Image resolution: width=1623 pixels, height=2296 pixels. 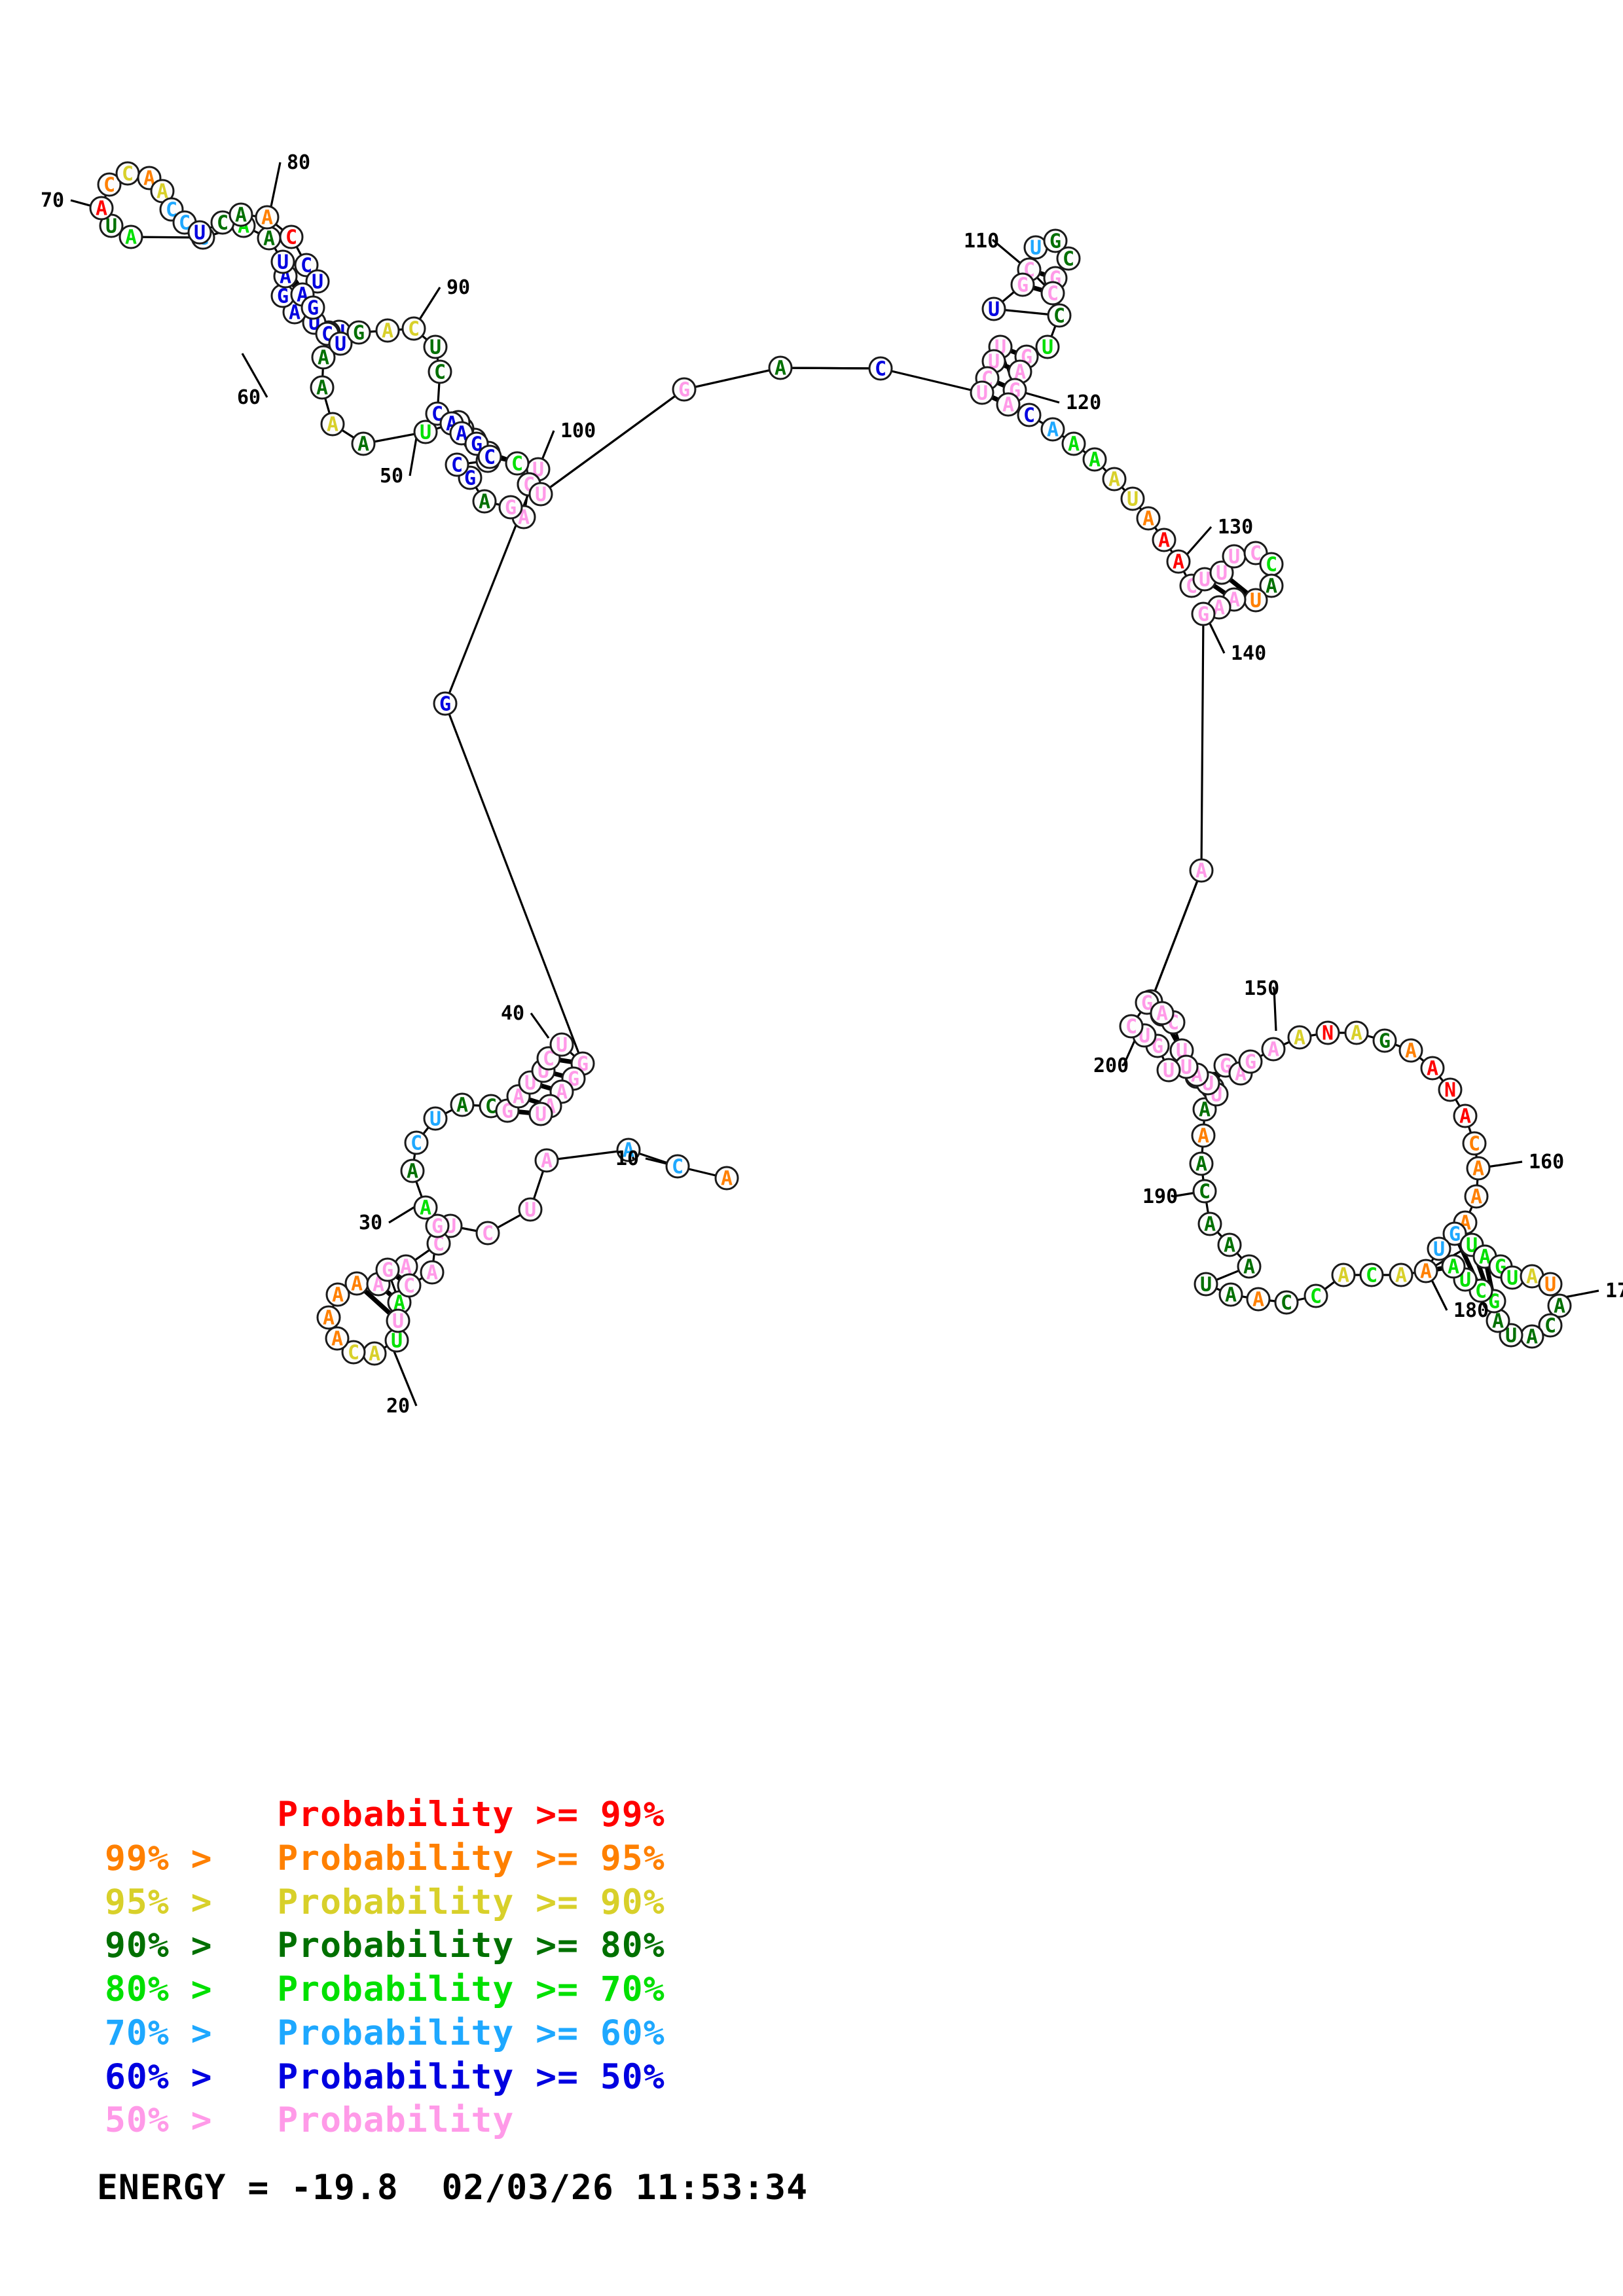 I want to click on index-leader-line, so click(x=405, y=1377).